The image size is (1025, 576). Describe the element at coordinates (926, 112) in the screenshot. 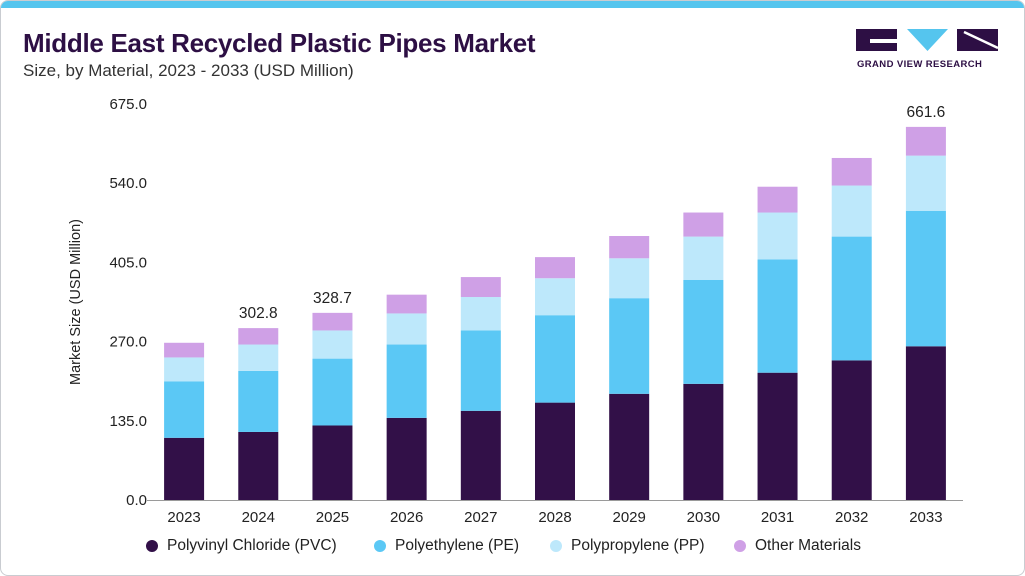

I see `total-label-2033: 661.6` at that location.